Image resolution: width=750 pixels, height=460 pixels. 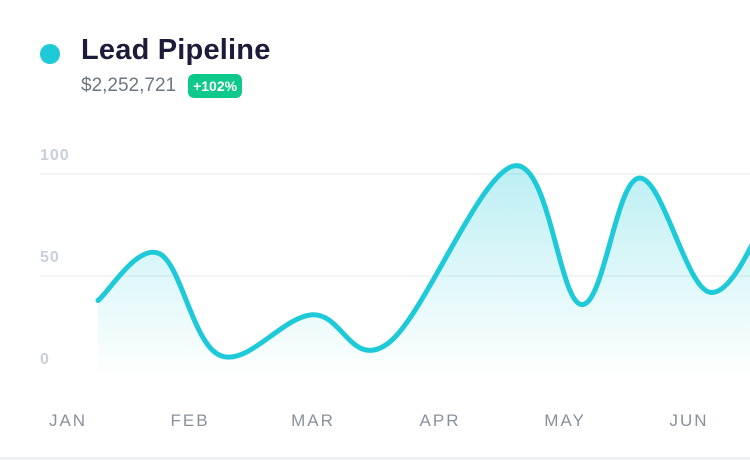 I want to click on x-tick-label-mar: MAR, so click(x=313, y=420).